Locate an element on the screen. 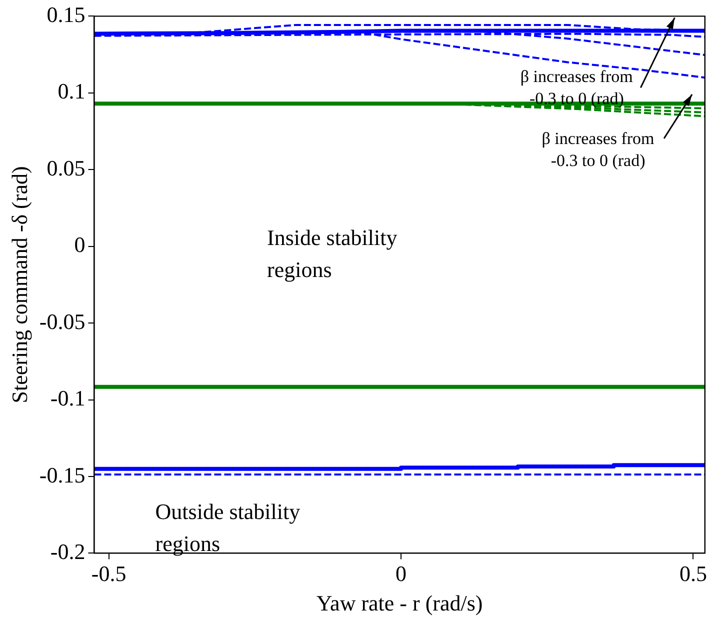  y-tick-label: 0.05 is located at coordinates (66, 167).